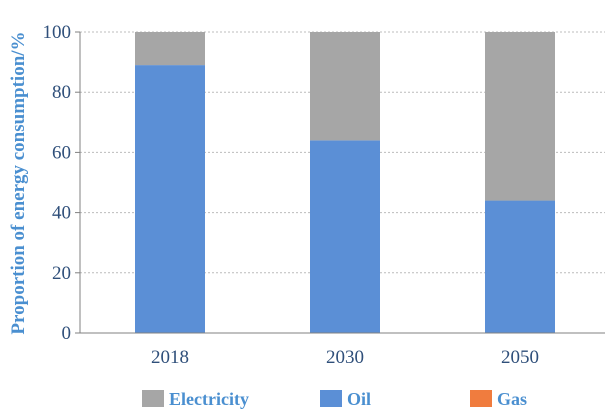 Image resolution: width=605 pixels, height=412 pixels. I want to click on x-tick-label-2018: 2018, so click(170, 357).